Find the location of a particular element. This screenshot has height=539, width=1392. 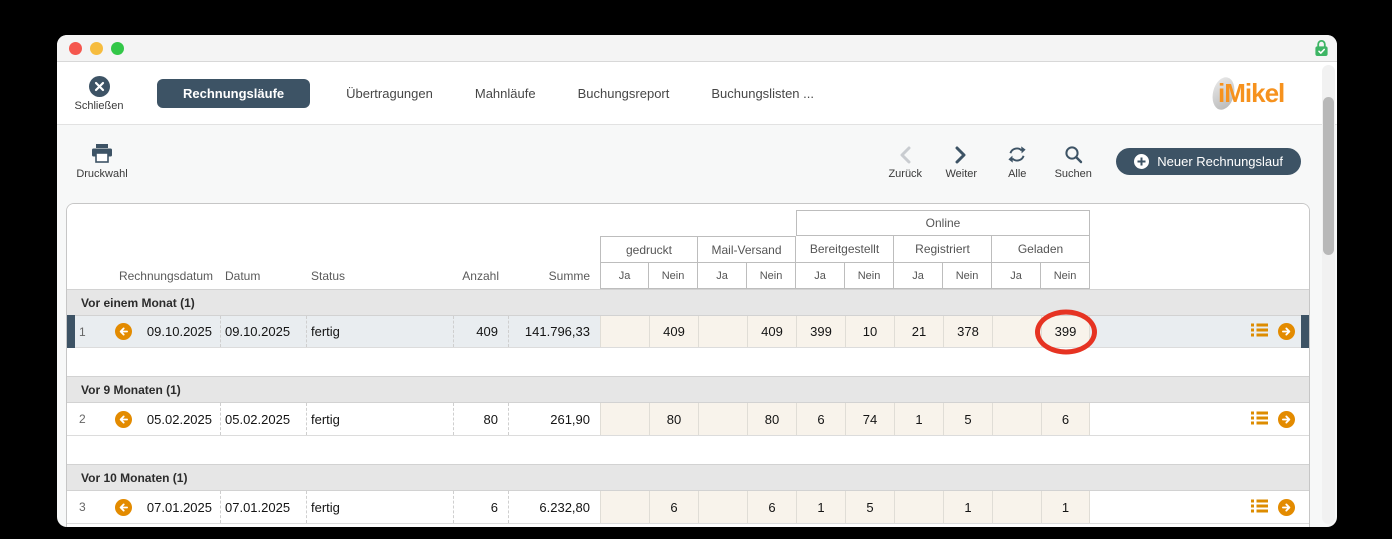

action-bar: Druckwahl Zurück Weiter is located at coordinates (697, 161).